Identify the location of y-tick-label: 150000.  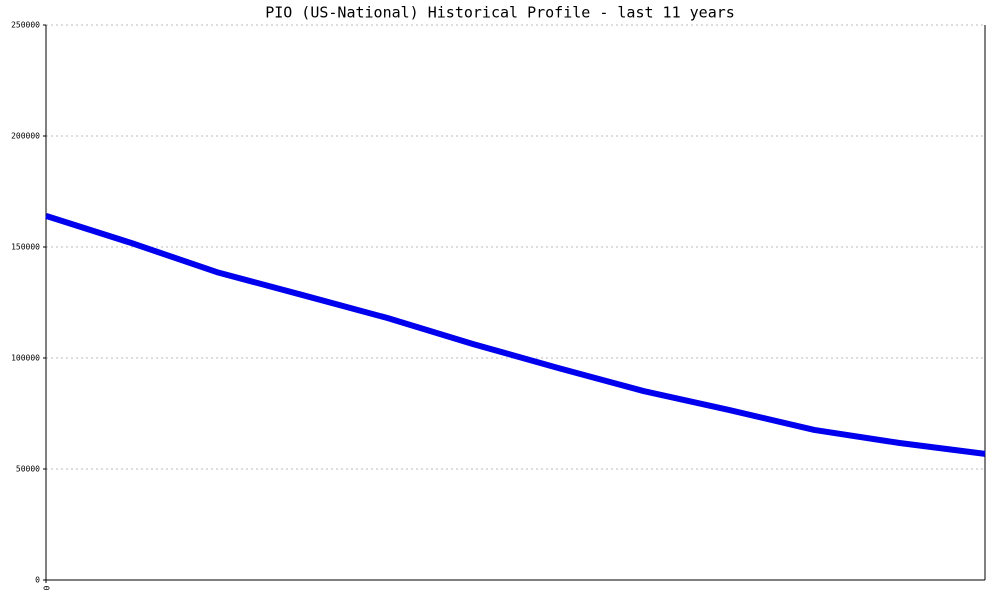
(25, 247).